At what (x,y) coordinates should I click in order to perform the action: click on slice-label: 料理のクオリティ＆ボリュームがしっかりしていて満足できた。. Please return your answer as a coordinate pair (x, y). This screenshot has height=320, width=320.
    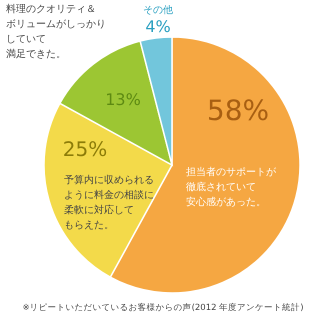
    Looking at the image, I should click on (56, 31).